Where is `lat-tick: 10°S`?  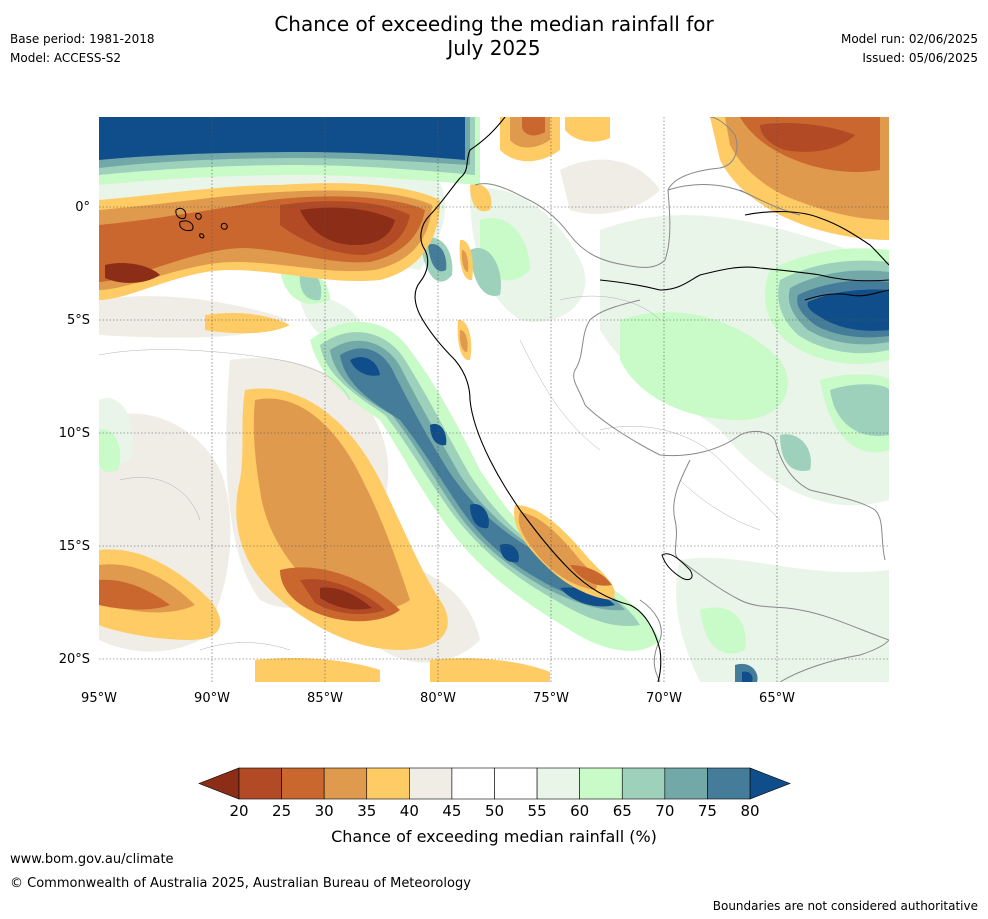
lat-tick: 10°S is located at coordinates (74, 433).